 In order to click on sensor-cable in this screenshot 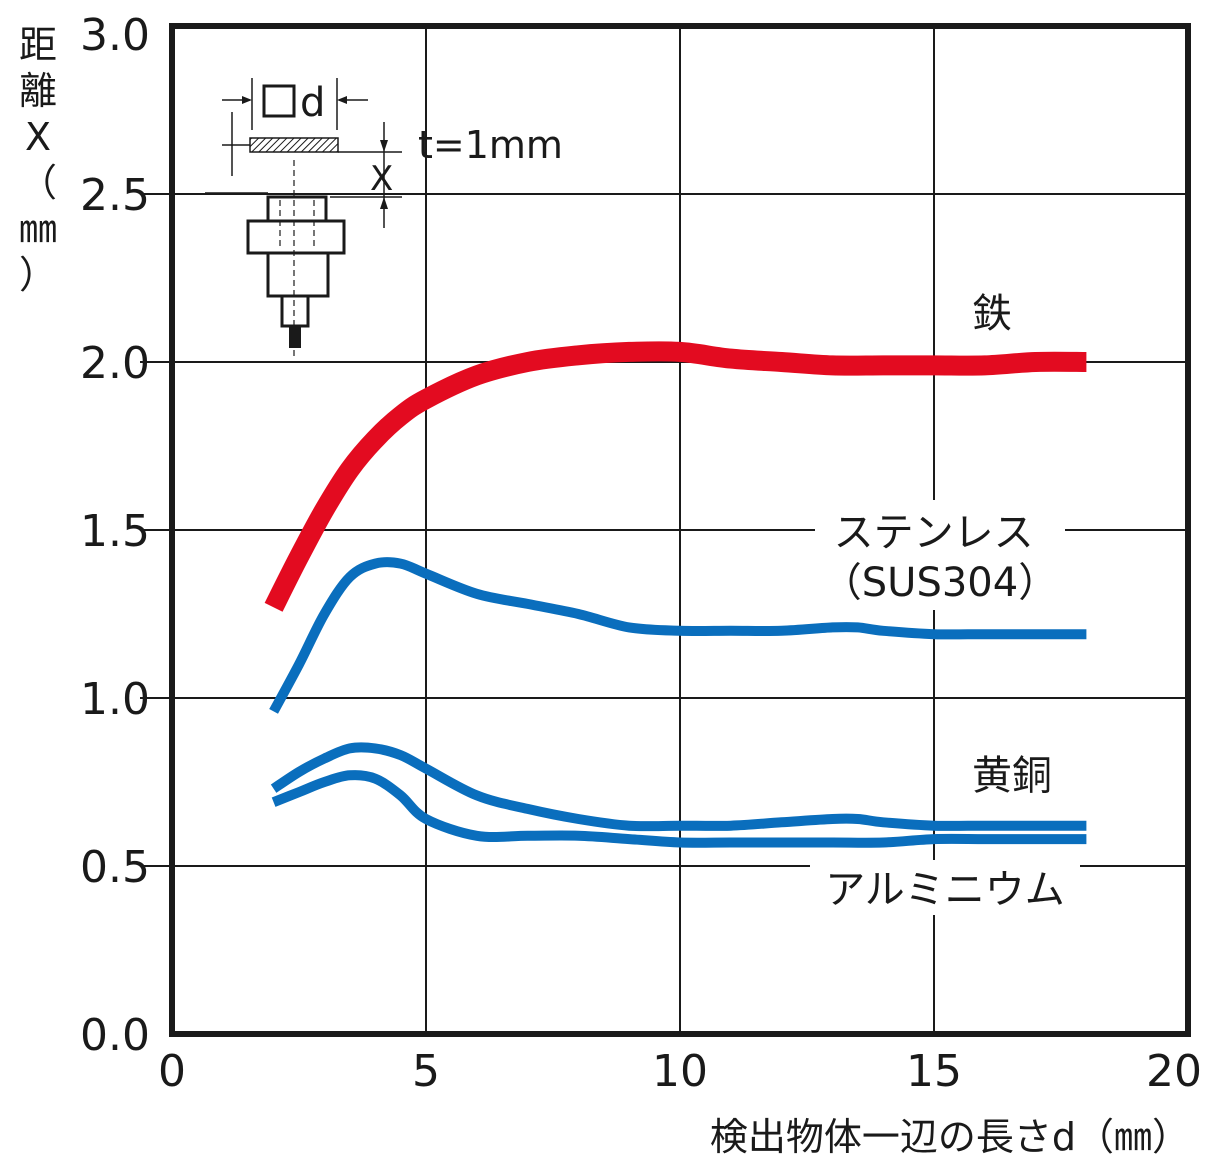, I will do `click(295, 337)`.